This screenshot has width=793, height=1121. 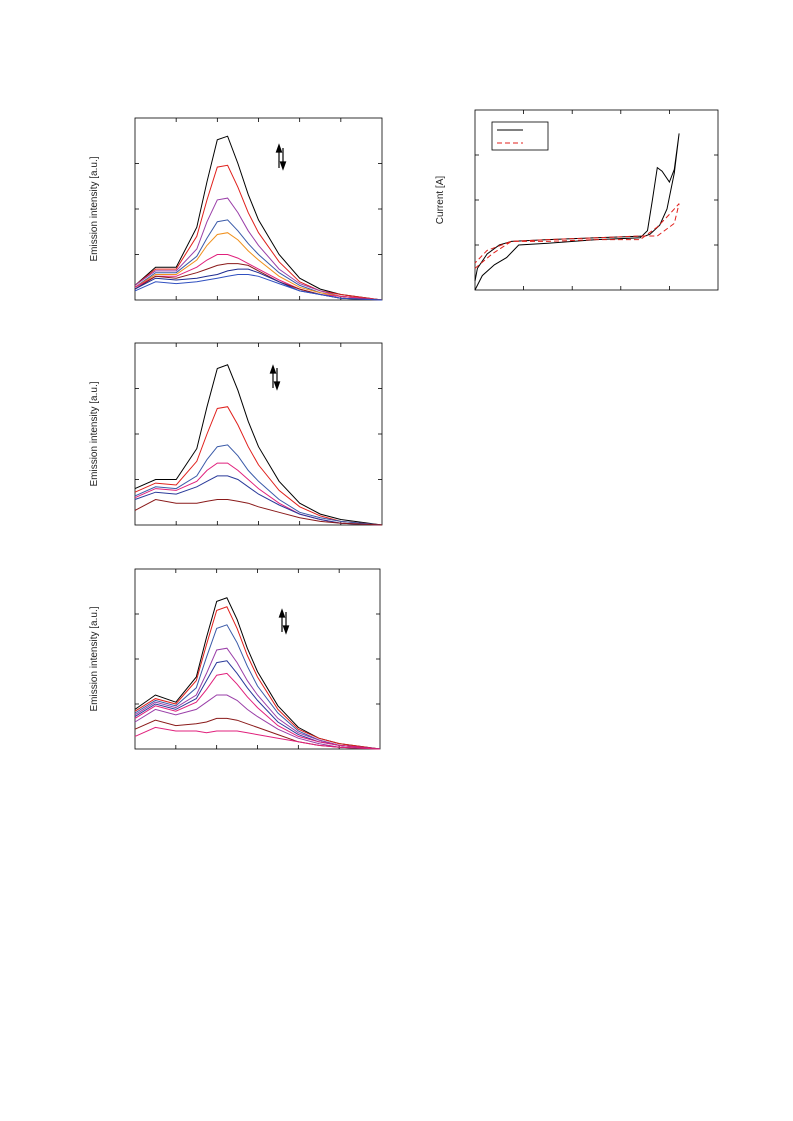 What do you see at coordinates (520, 136) in the screenshot?
I see `legend-box` at bounding box center [520, 136].